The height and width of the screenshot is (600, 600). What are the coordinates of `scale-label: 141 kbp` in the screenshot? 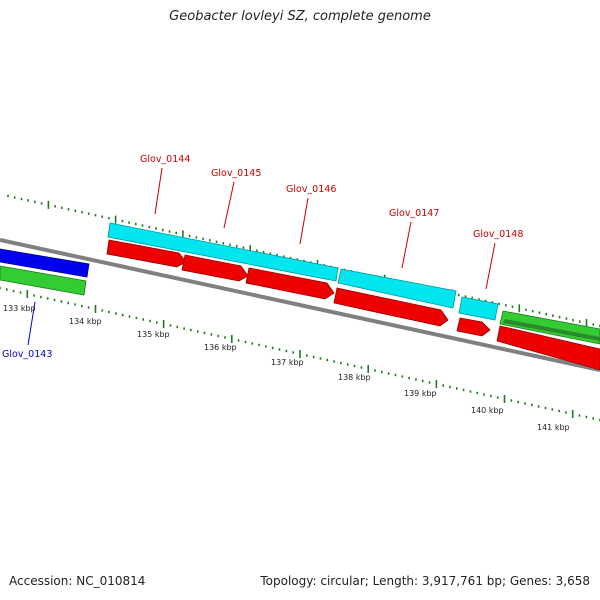 It's located at (553, 427).